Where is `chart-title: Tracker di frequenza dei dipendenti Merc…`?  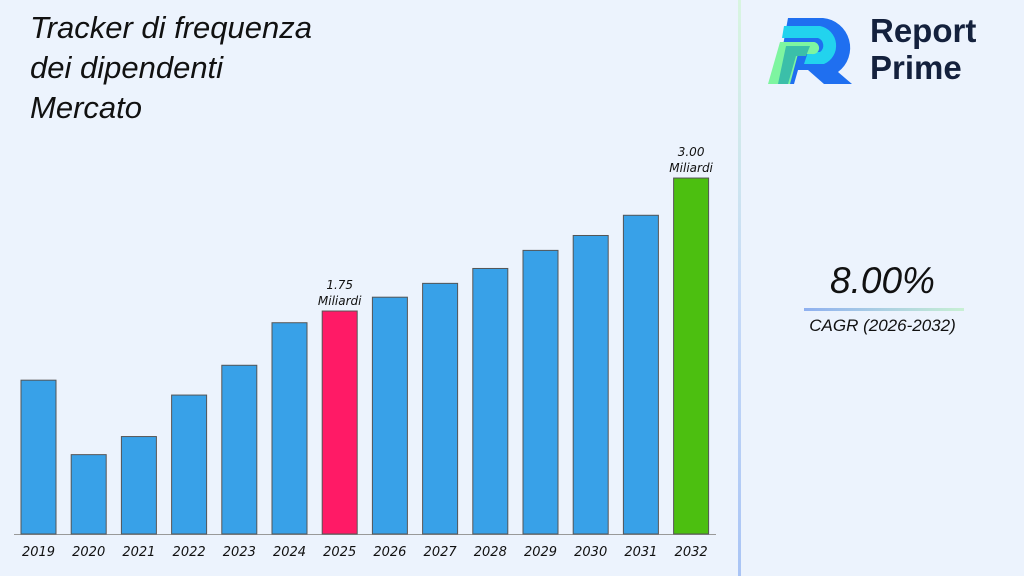
chart-title: Tracker di frequenza dei dipendenti Merc… is located at coordinates (171, 68).